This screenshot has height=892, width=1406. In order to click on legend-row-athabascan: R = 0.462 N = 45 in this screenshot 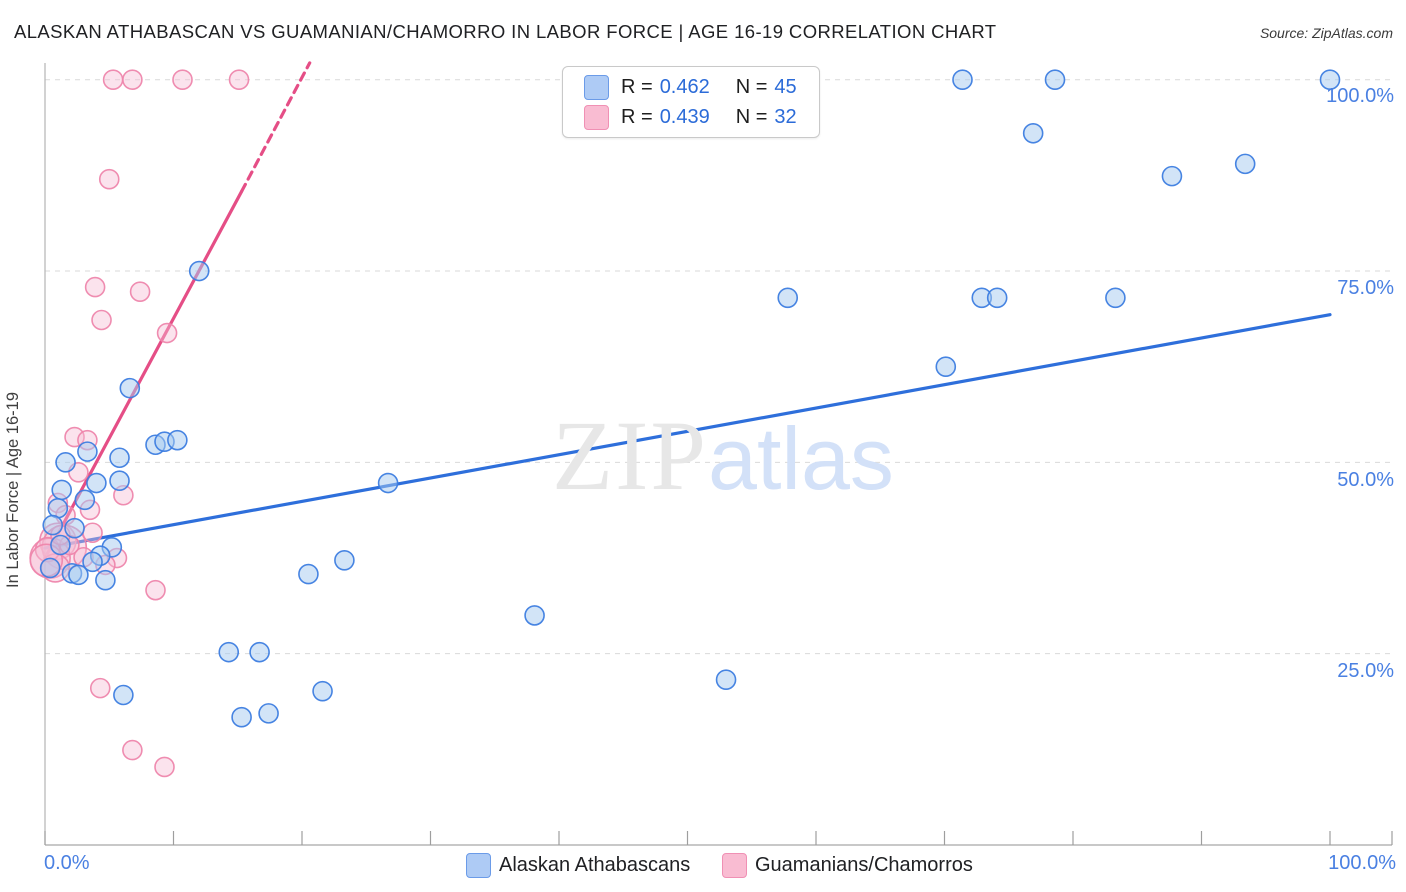, I will do `click(691, 87)`.